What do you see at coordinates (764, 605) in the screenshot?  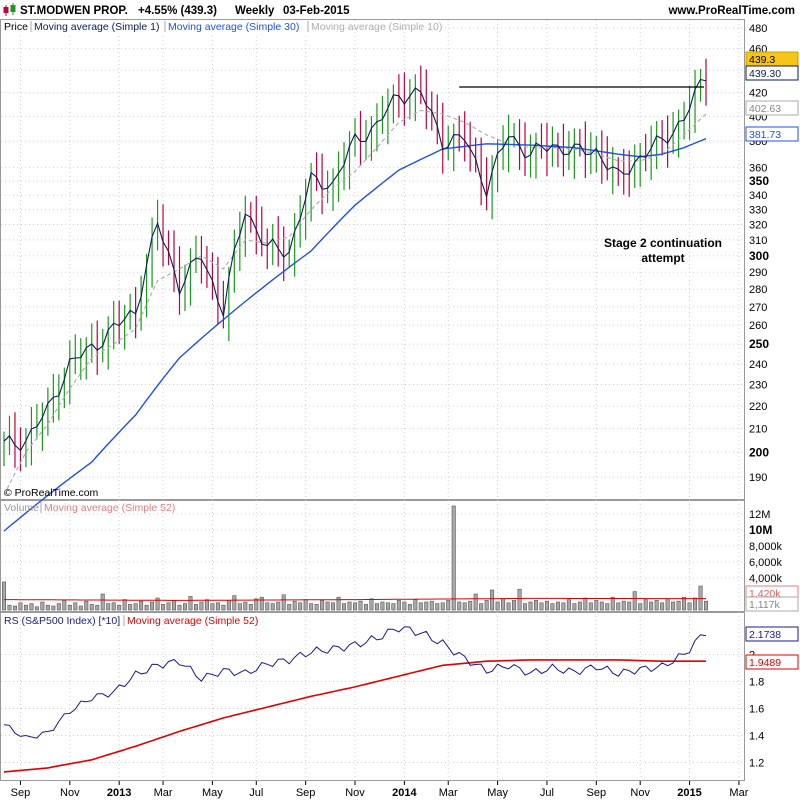 I see `value-badge-text: 1,117k` at bounding box center [764, 605].